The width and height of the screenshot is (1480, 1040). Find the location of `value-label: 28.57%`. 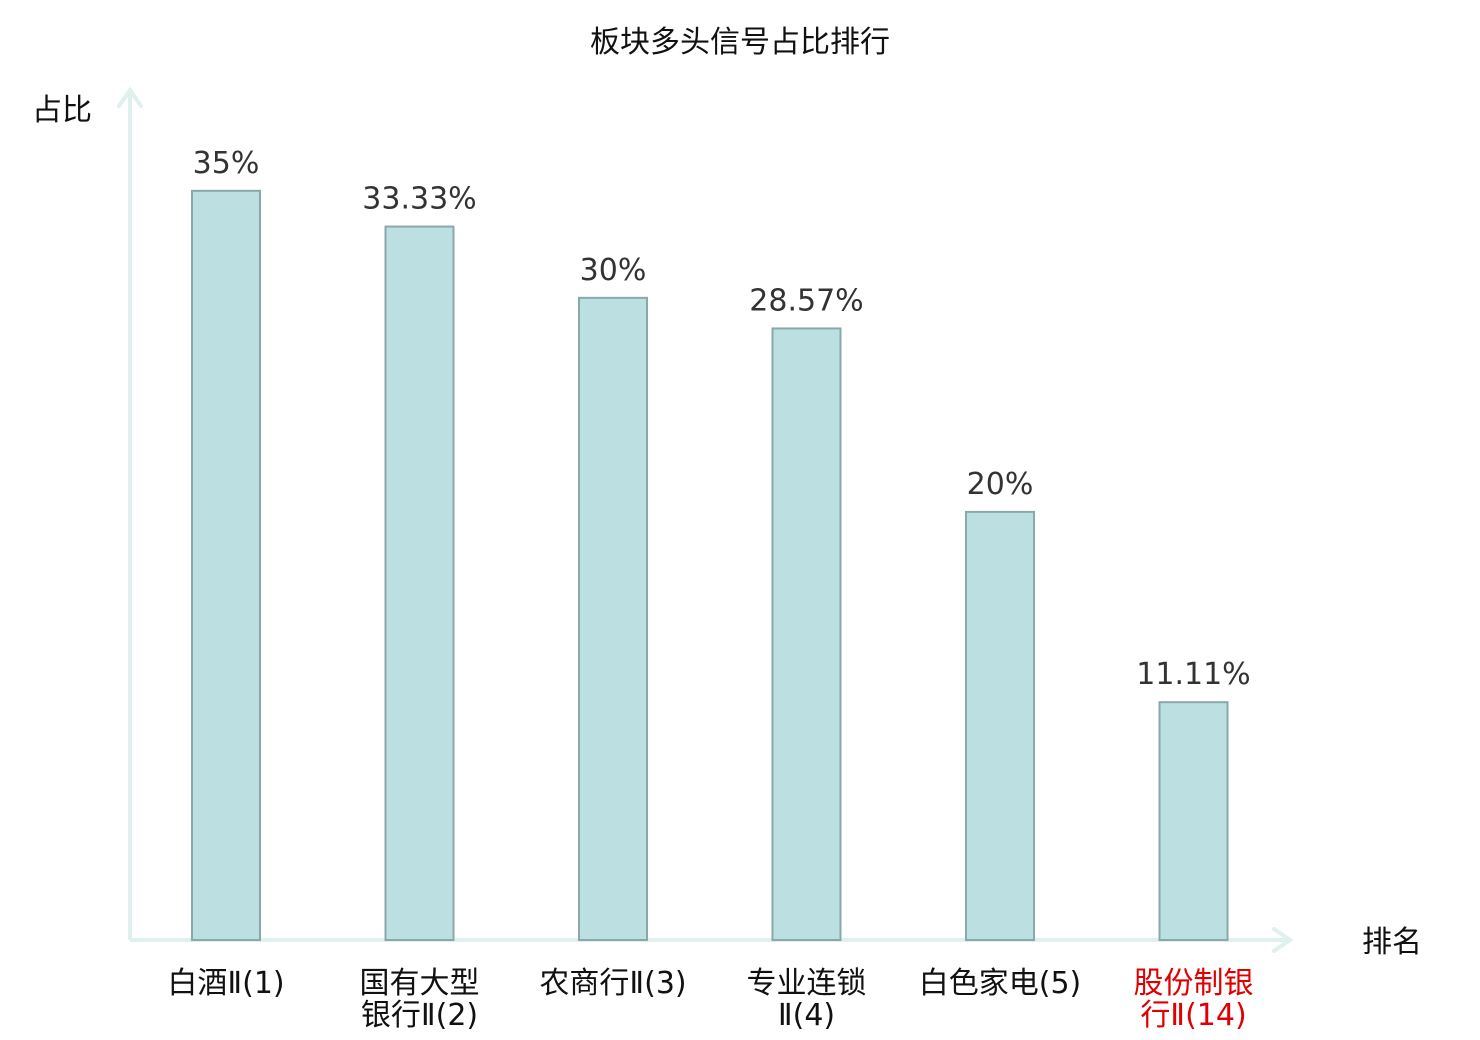

value-label: 28.57% is located at coordinates (806, 300).